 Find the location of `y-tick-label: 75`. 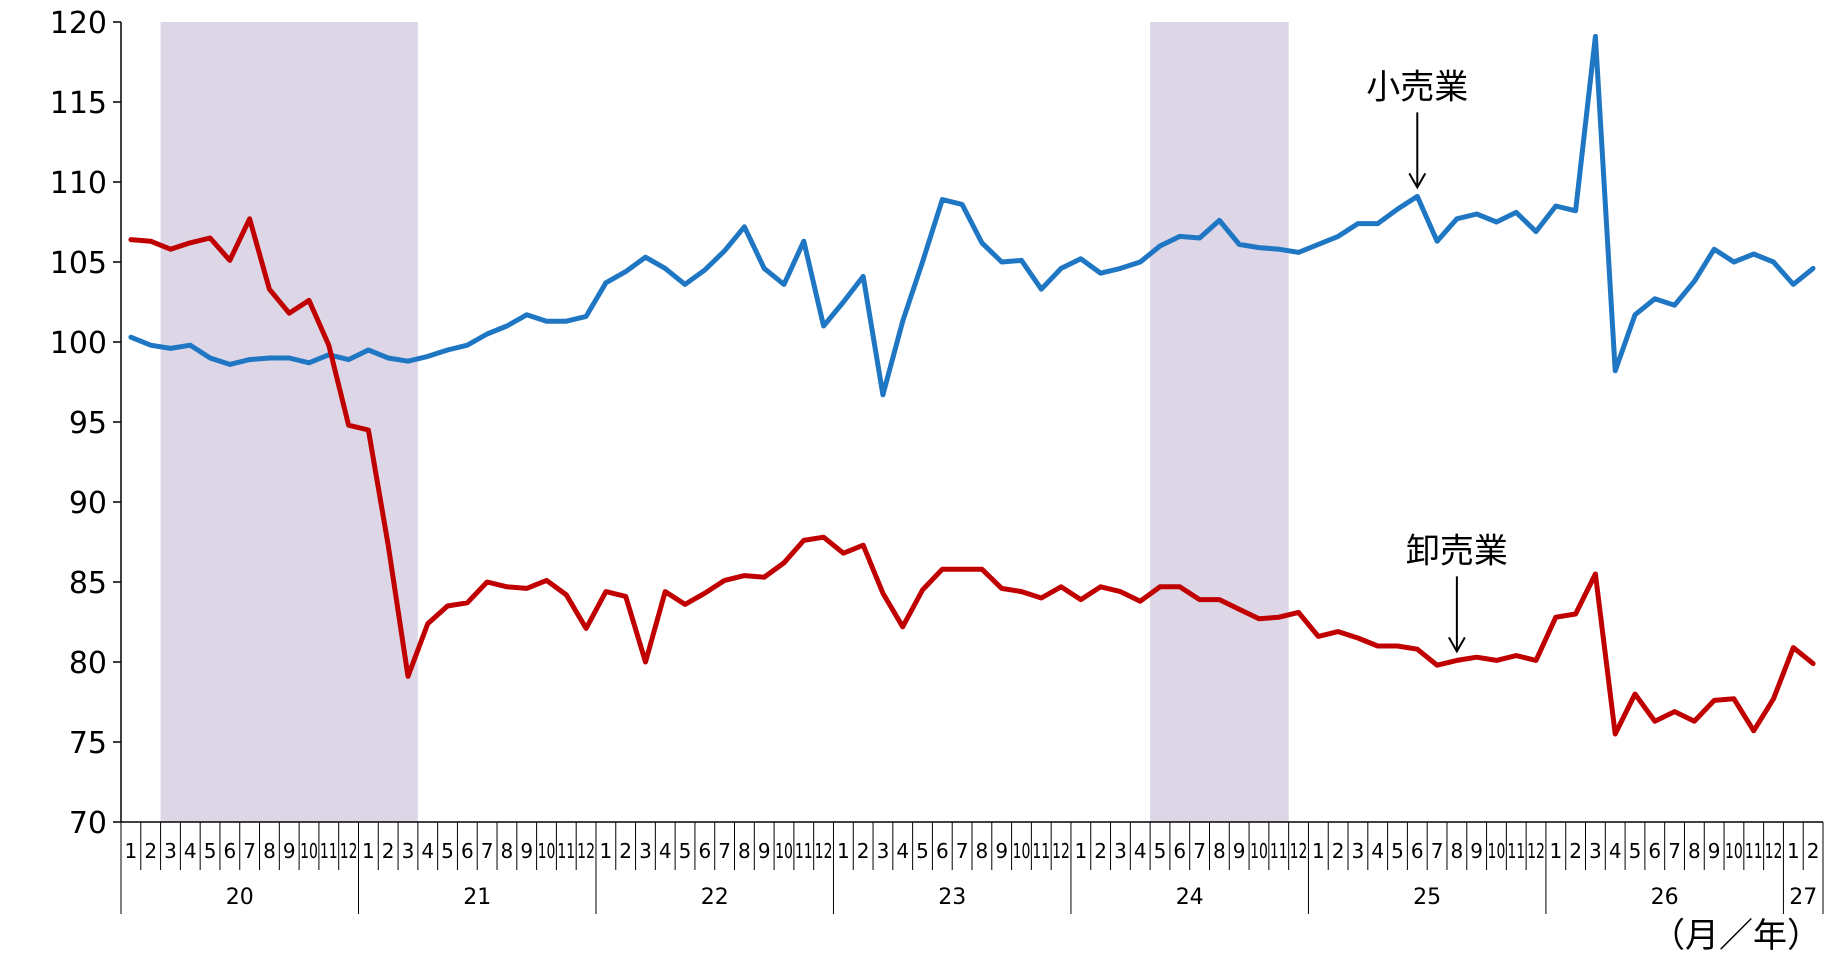

y-tick-label: 75 is located at coordinates (88, 743).